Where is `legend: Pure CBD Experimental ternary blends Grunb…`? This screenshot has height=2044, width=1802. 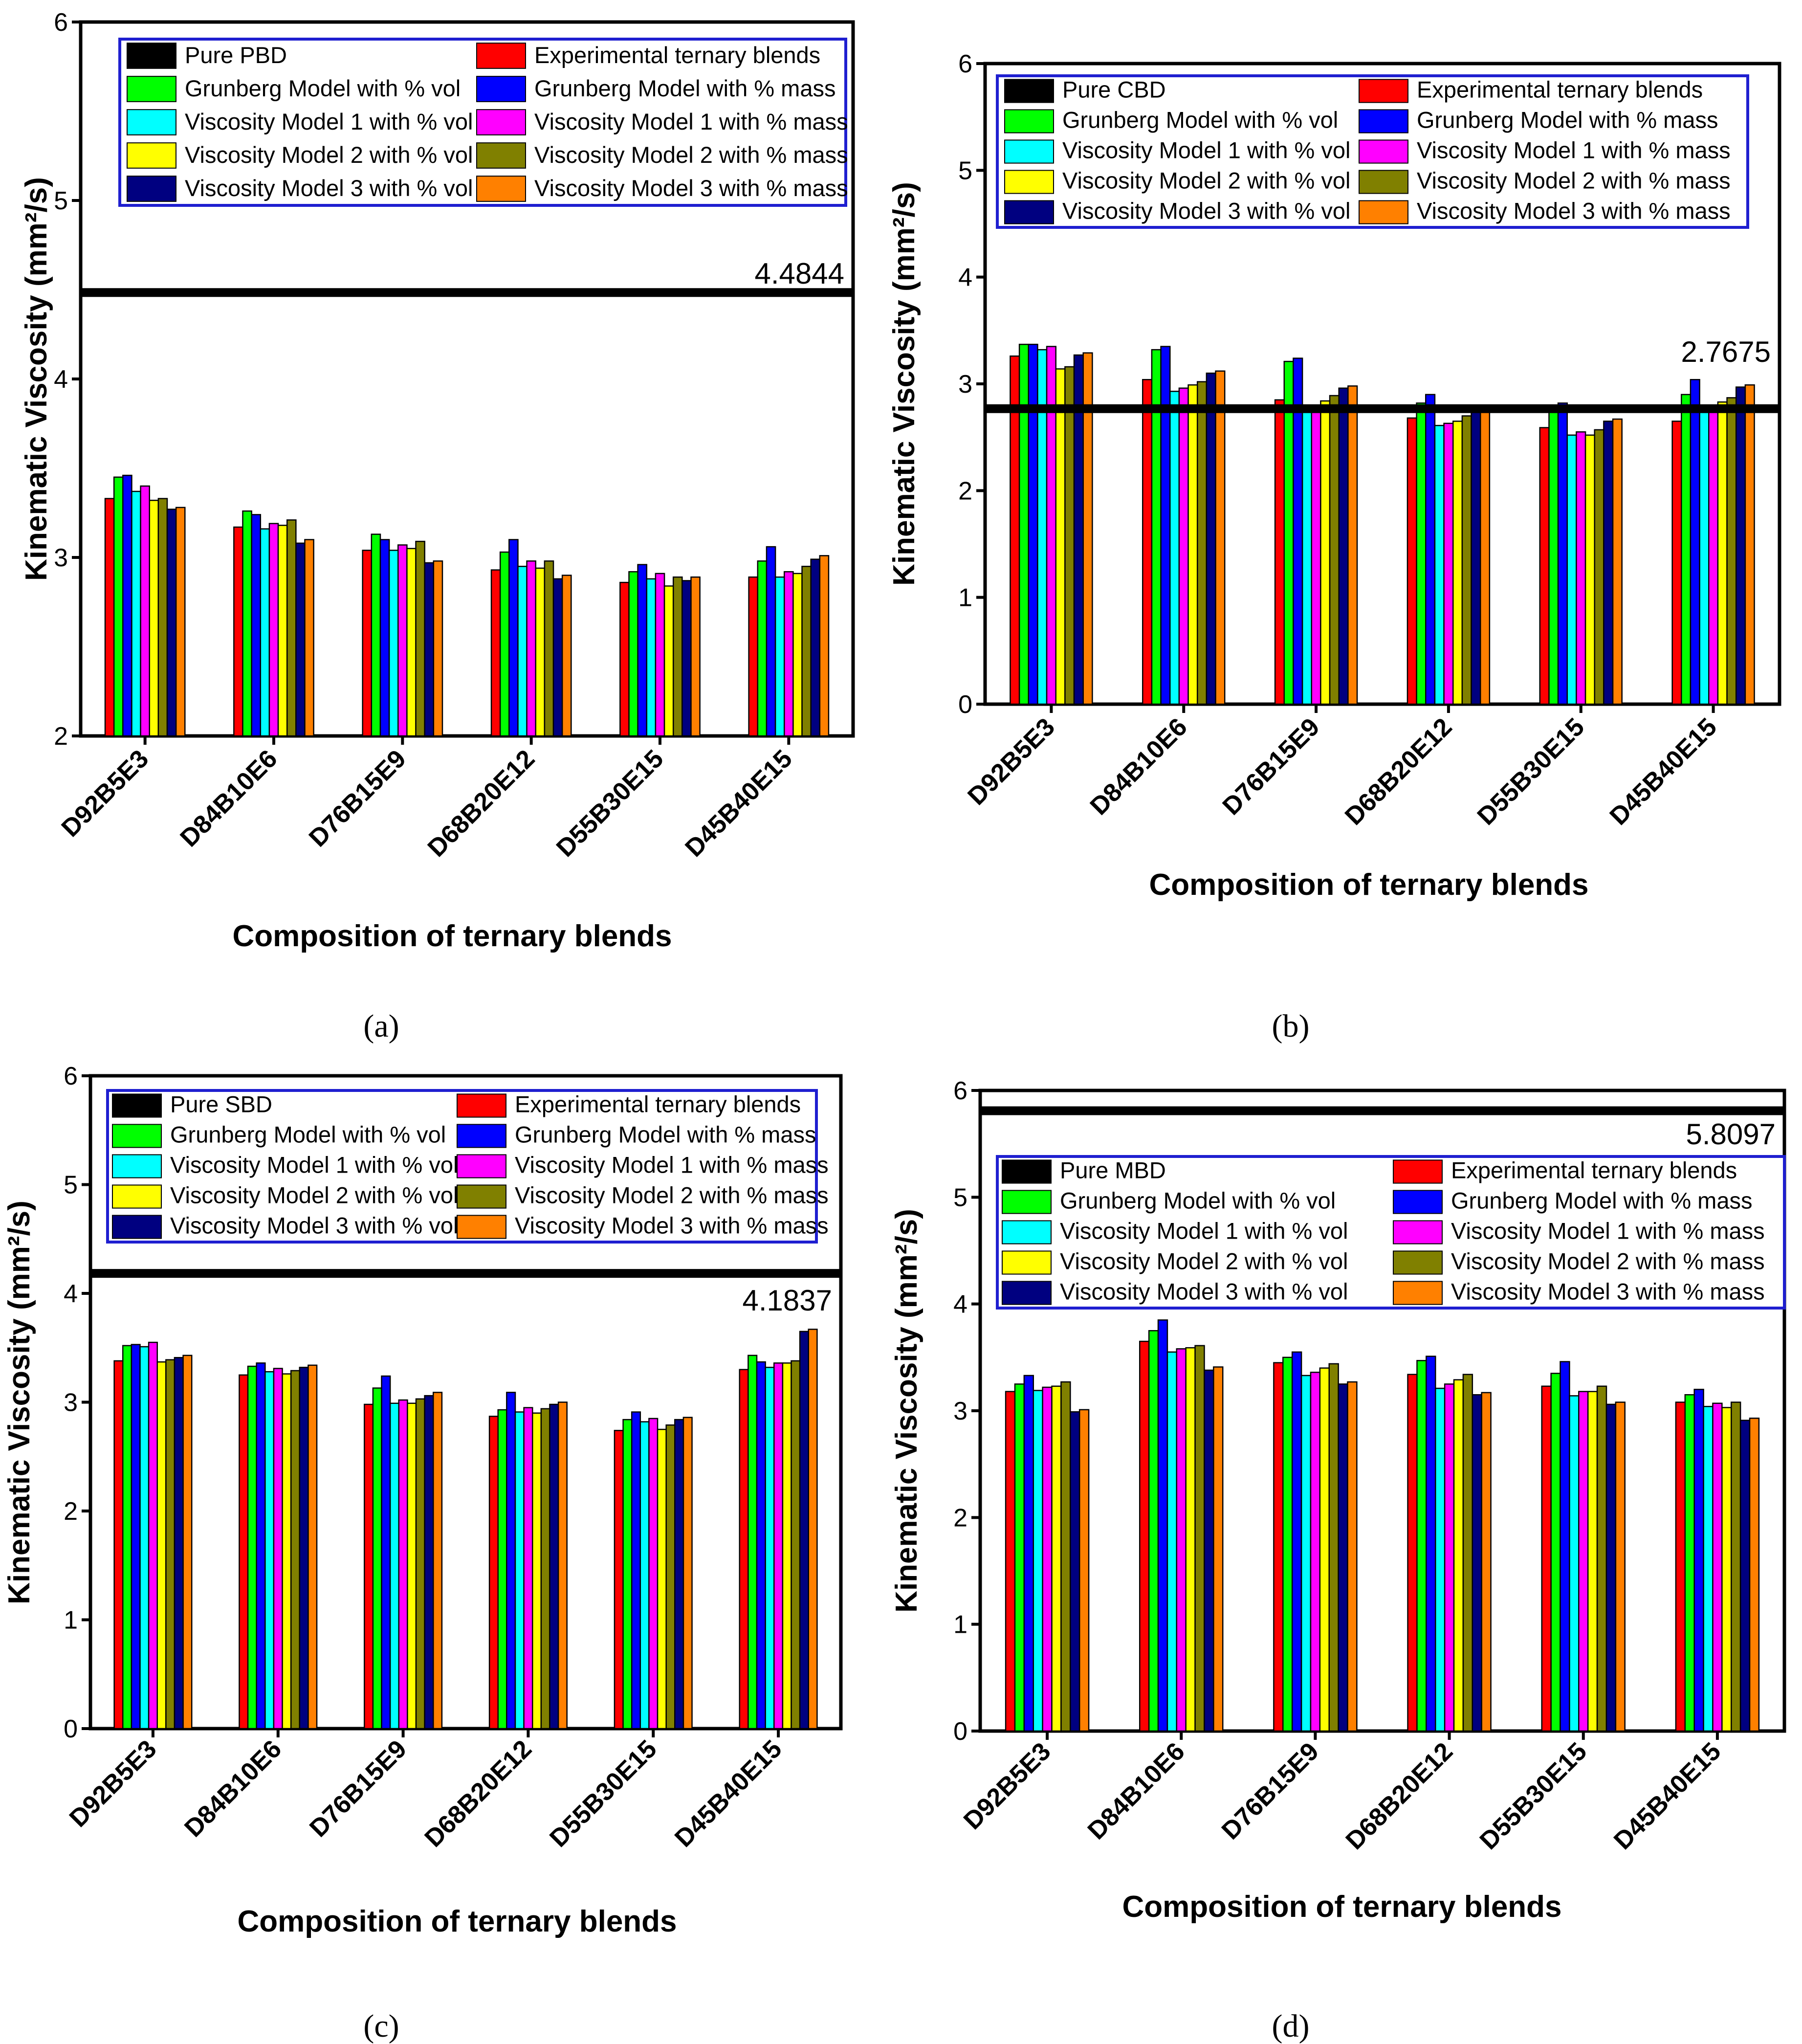 legend: Pure CBD Experimental ternary blends Grunb… is located at coordinates (1372, 151).